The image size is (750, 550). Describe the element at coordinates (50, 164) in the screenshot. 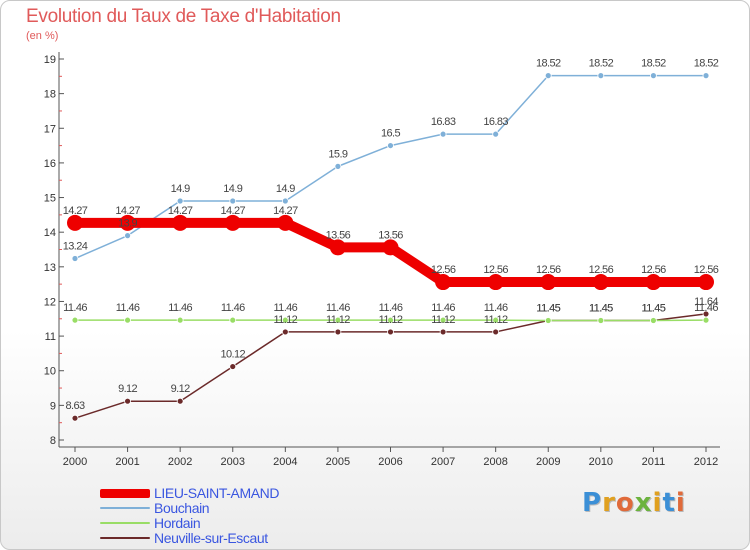

I see `y-tick-label: 16` at that location.